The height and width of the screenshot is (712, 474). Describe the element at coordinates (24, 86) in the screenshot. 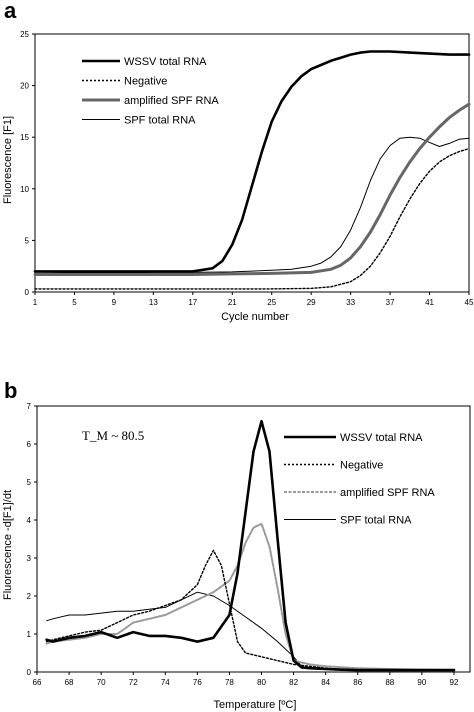

I see `y-tick-label: 20` at that location.